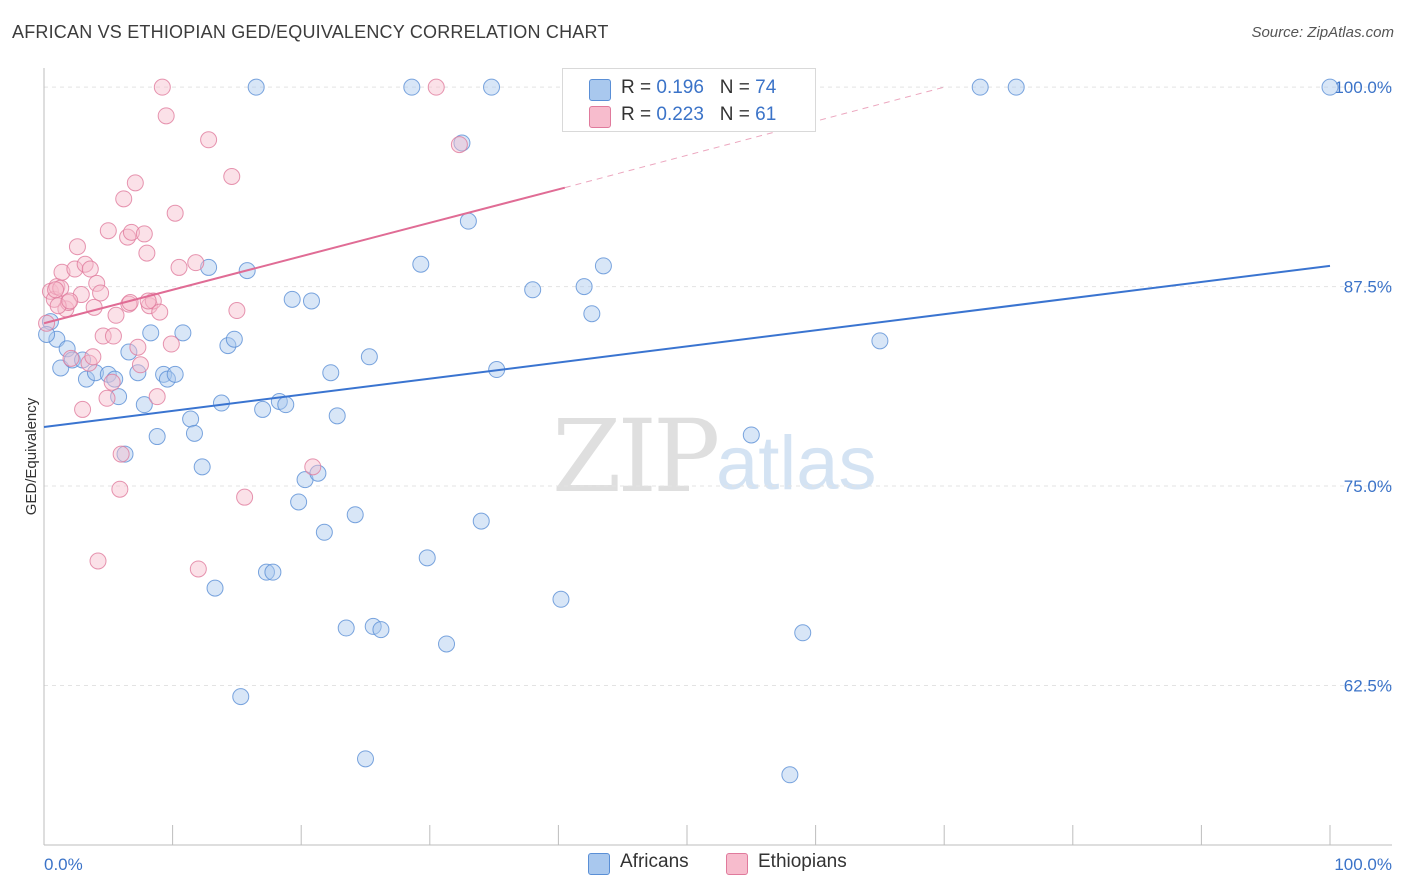 The height and width of the screenshot is (892, 1406). What do you see at coordinates (689, 100) in the screenshot?
I see `stats-legend: R = 0.196 N = 74 R = 0.223 N = 61` at bounding box center [689, 100].